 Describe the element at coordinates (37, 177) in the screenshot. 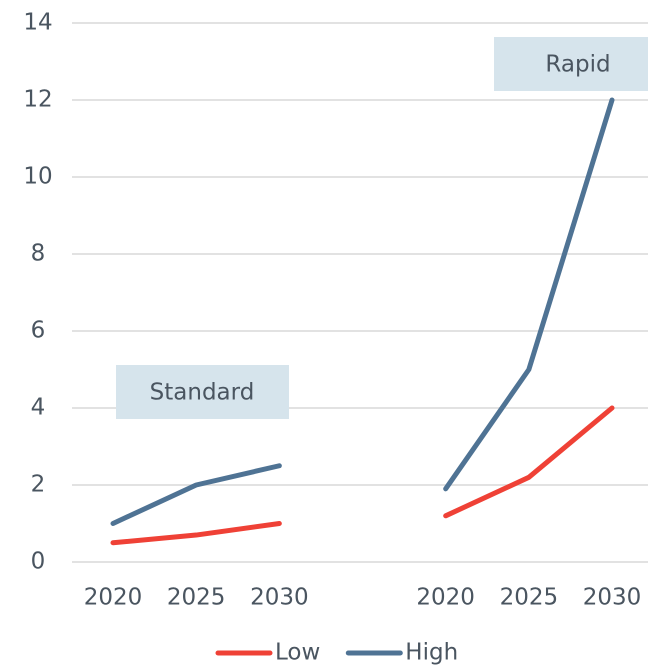

I see `y-tick-label: 10` at that location.